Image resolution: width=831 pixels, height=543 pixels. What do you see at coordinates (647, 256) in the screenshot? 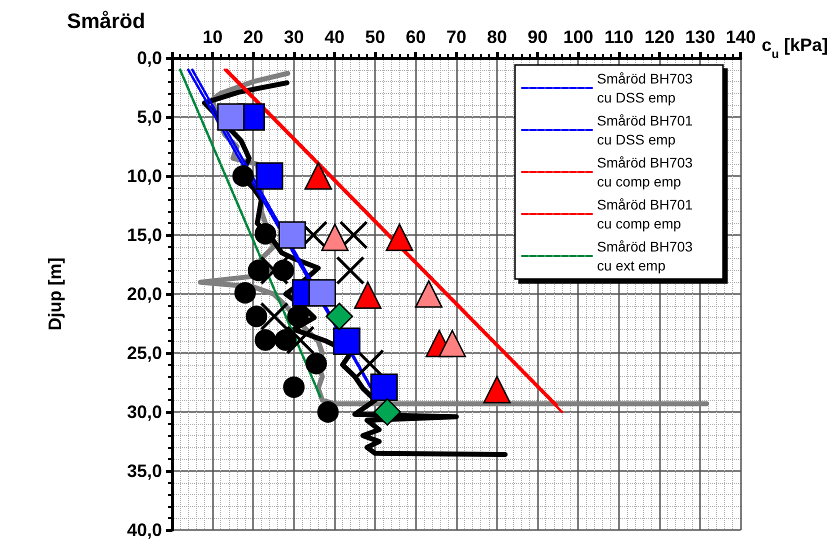
I see `legend-label: Småröd BH703 cu ext emp` at bounding box center [647, 256].